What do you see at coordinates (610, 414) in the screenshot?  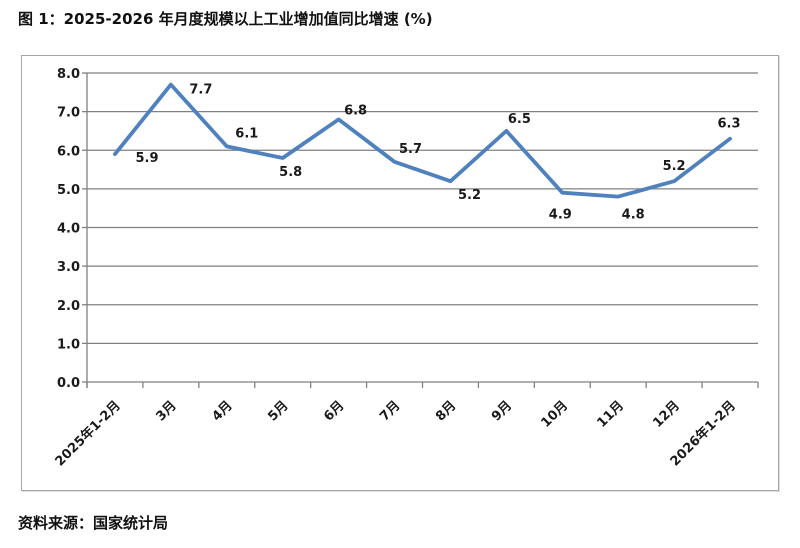 I see `x-tick-label: 11月` at bounding box center [610, 414].